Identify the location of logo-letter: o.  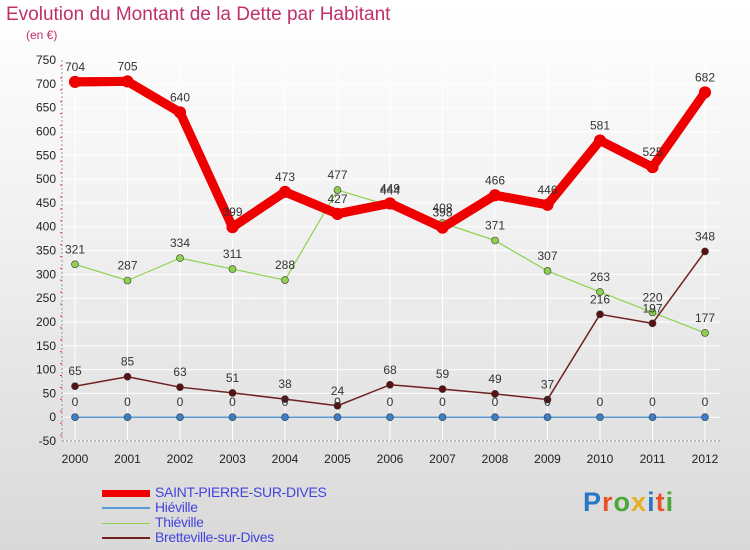
(622, 502).